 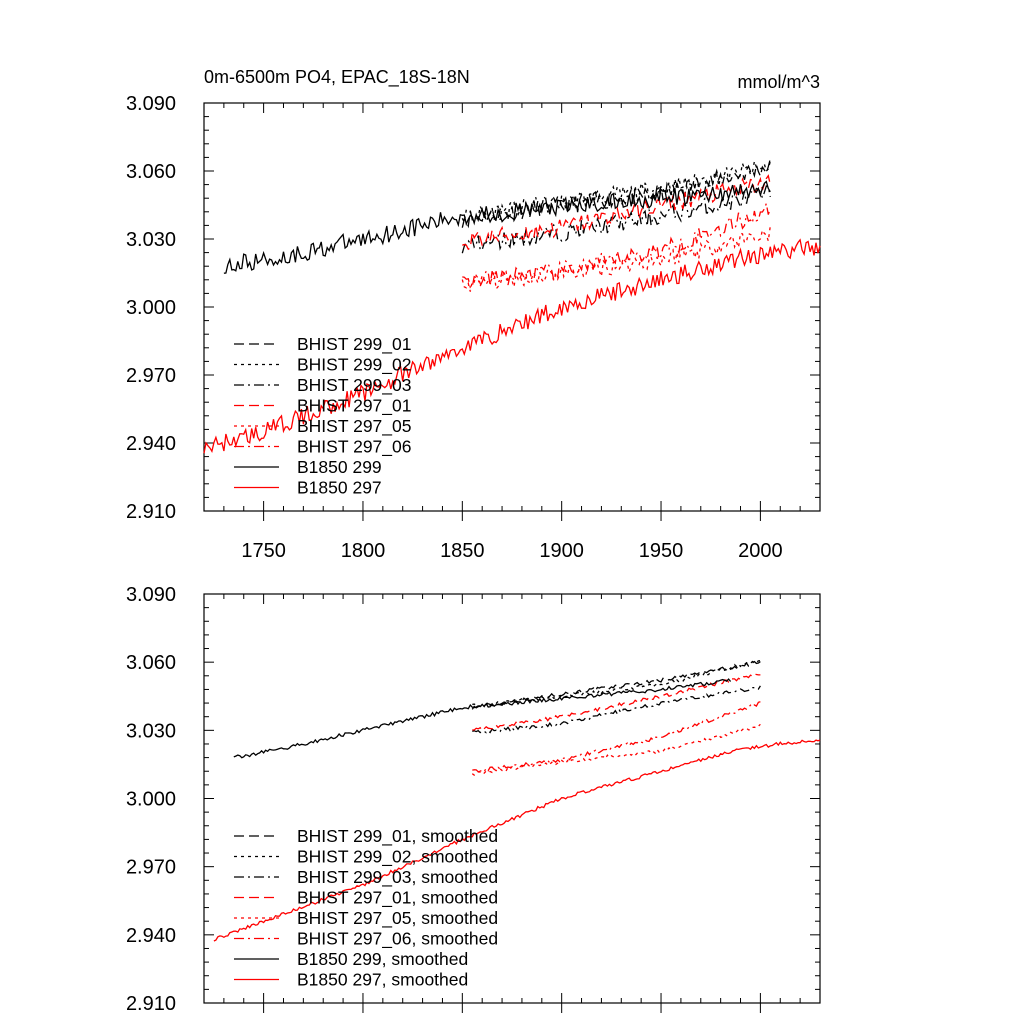 I want to click on legend-label-2: BHIST 299_03, smoothed, so click(x=397, y=877).